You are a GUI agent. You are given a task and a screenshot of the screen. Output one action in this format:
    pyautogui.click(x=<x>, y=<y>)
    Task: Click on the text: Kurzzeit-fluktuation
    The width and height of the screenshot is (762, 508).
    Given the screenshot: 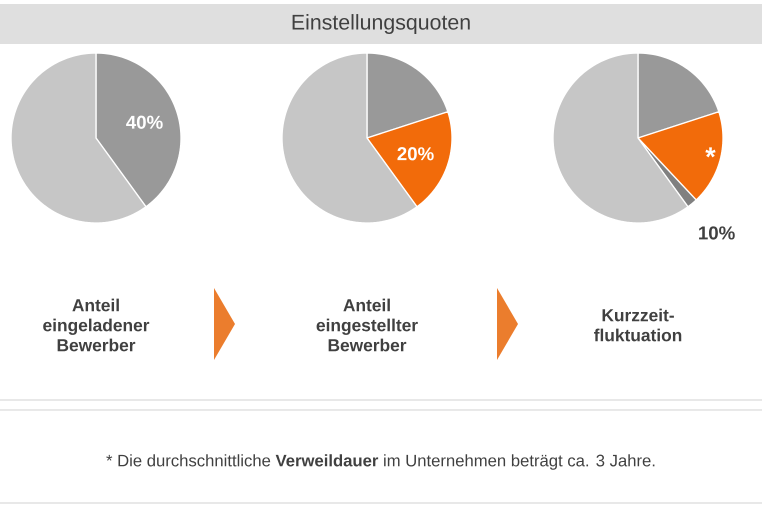 What is the action you would take?
    pyautogui.click(x=638, y=325)
    